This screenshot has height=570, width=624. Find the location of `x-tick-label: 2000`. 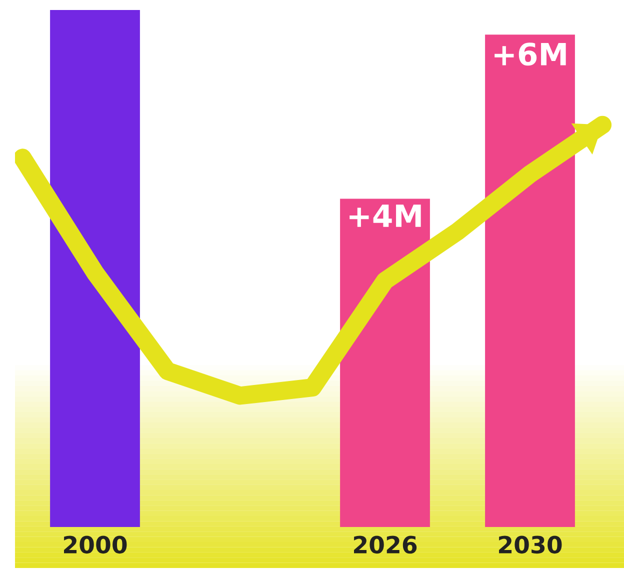

x-tick-label: 2000 is located at coordinates (95, 545).